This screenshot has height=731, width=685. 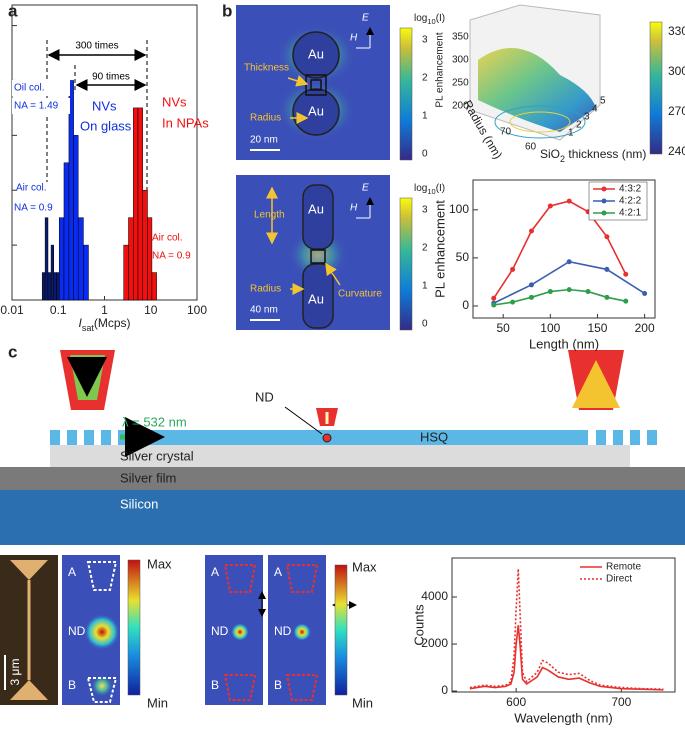 I want to click on x-tick-label: 150, so click(x=597, y=328).